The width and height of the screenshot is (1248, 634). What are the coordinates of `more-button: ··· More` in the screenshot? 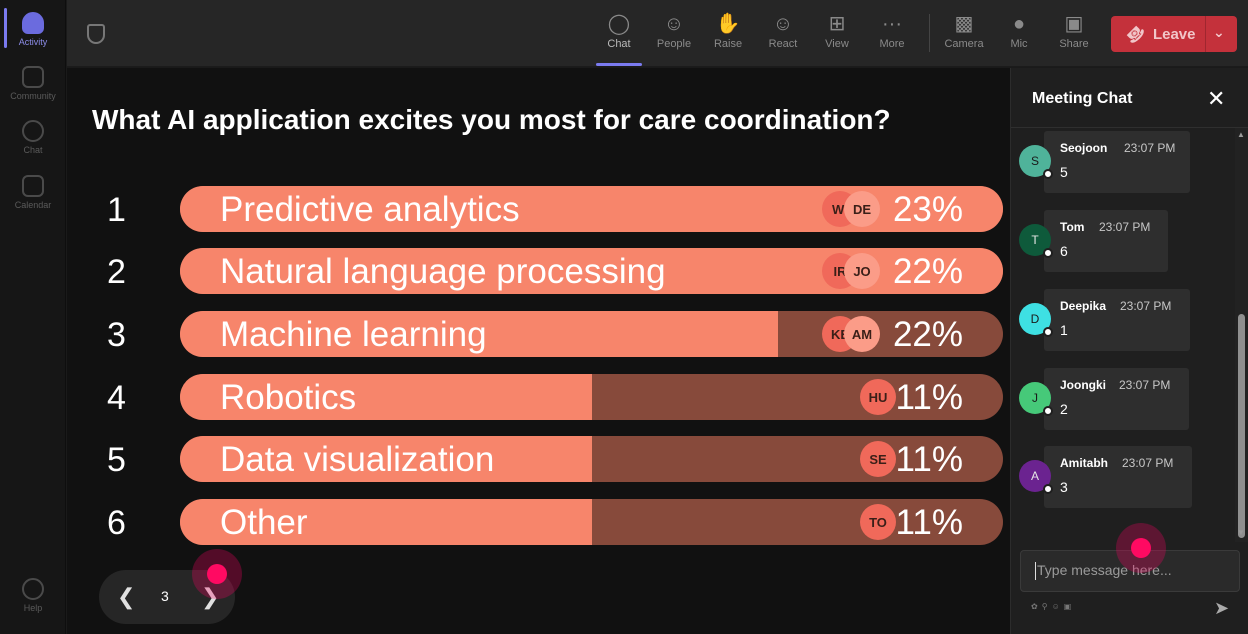 It's located at (892, 35).